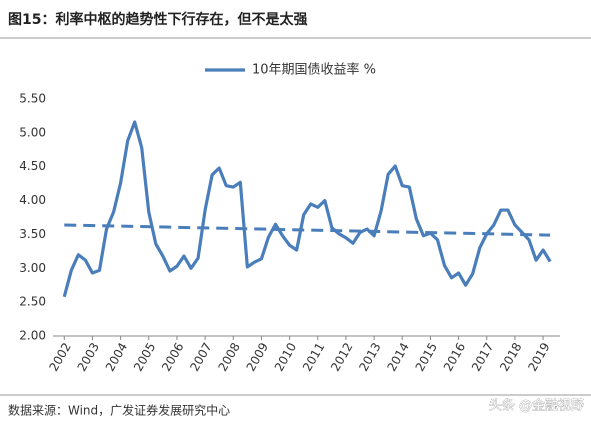 The height and width of the screenshot is (430, 591). I want to click on x-tick-label: 2010, so click(285, 356).